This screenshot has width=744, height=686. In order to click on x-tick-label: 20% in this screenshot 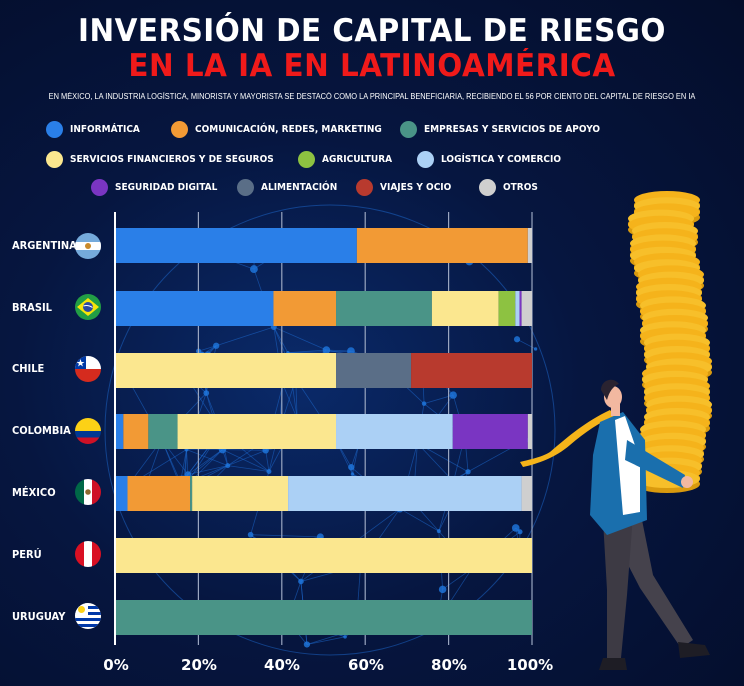, I will do `click(199, 665)`.